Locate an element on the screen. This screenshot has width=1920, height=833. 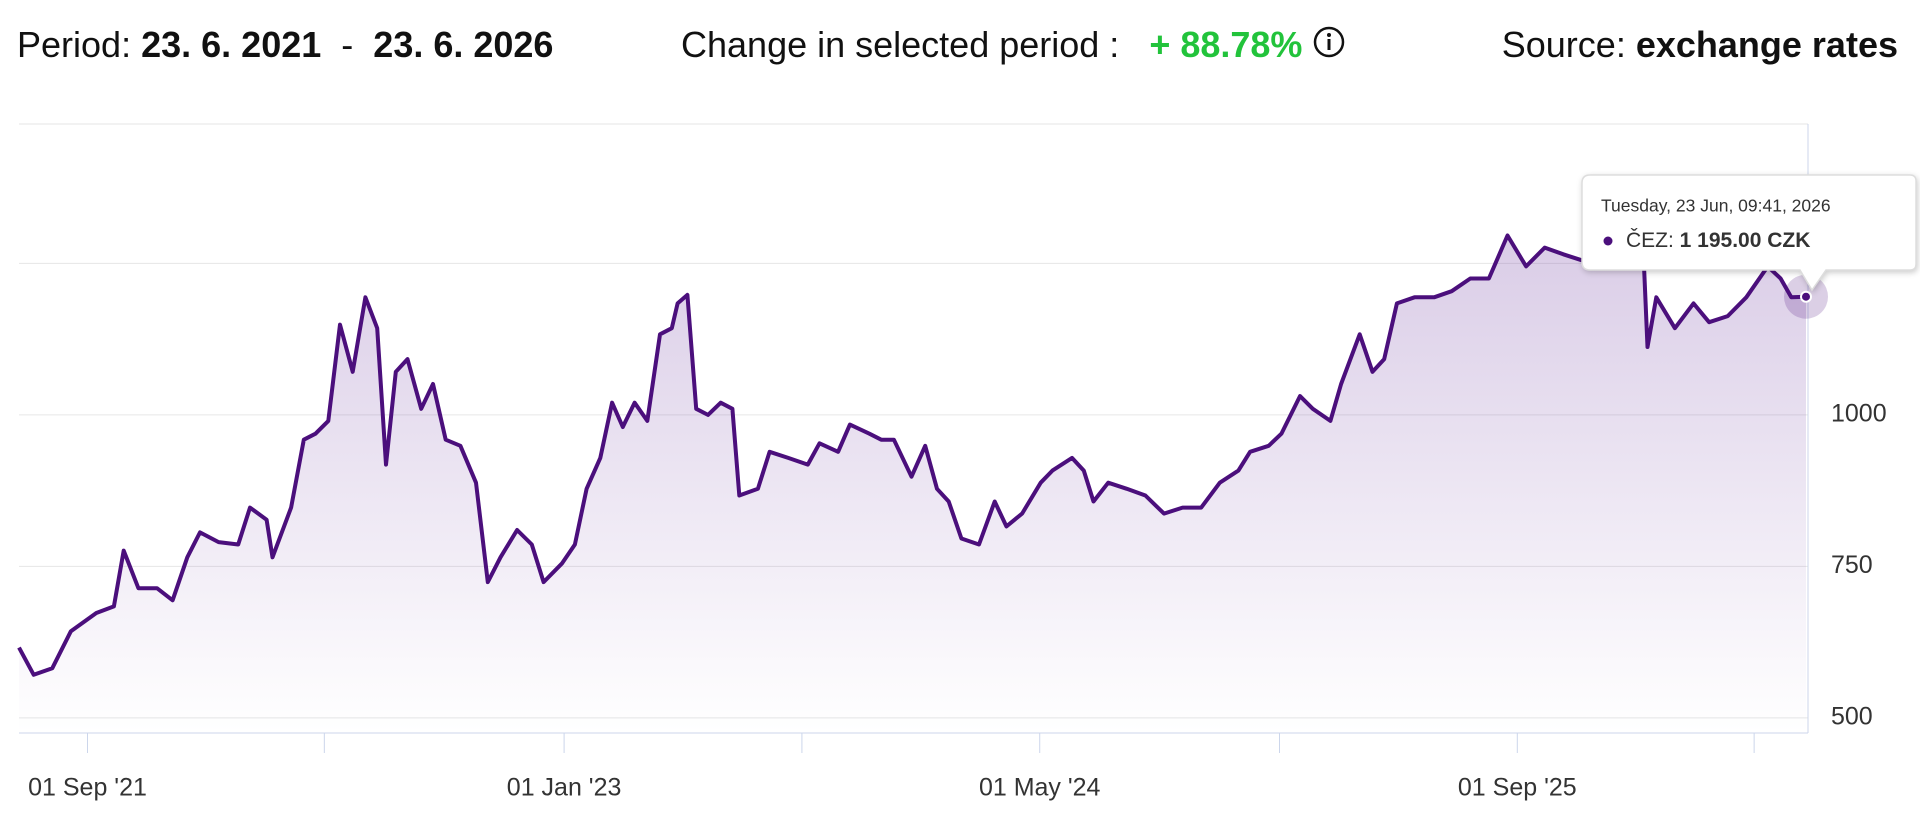
x-tick-label: 01 Sep '21 is located at coordinates (87, 788).